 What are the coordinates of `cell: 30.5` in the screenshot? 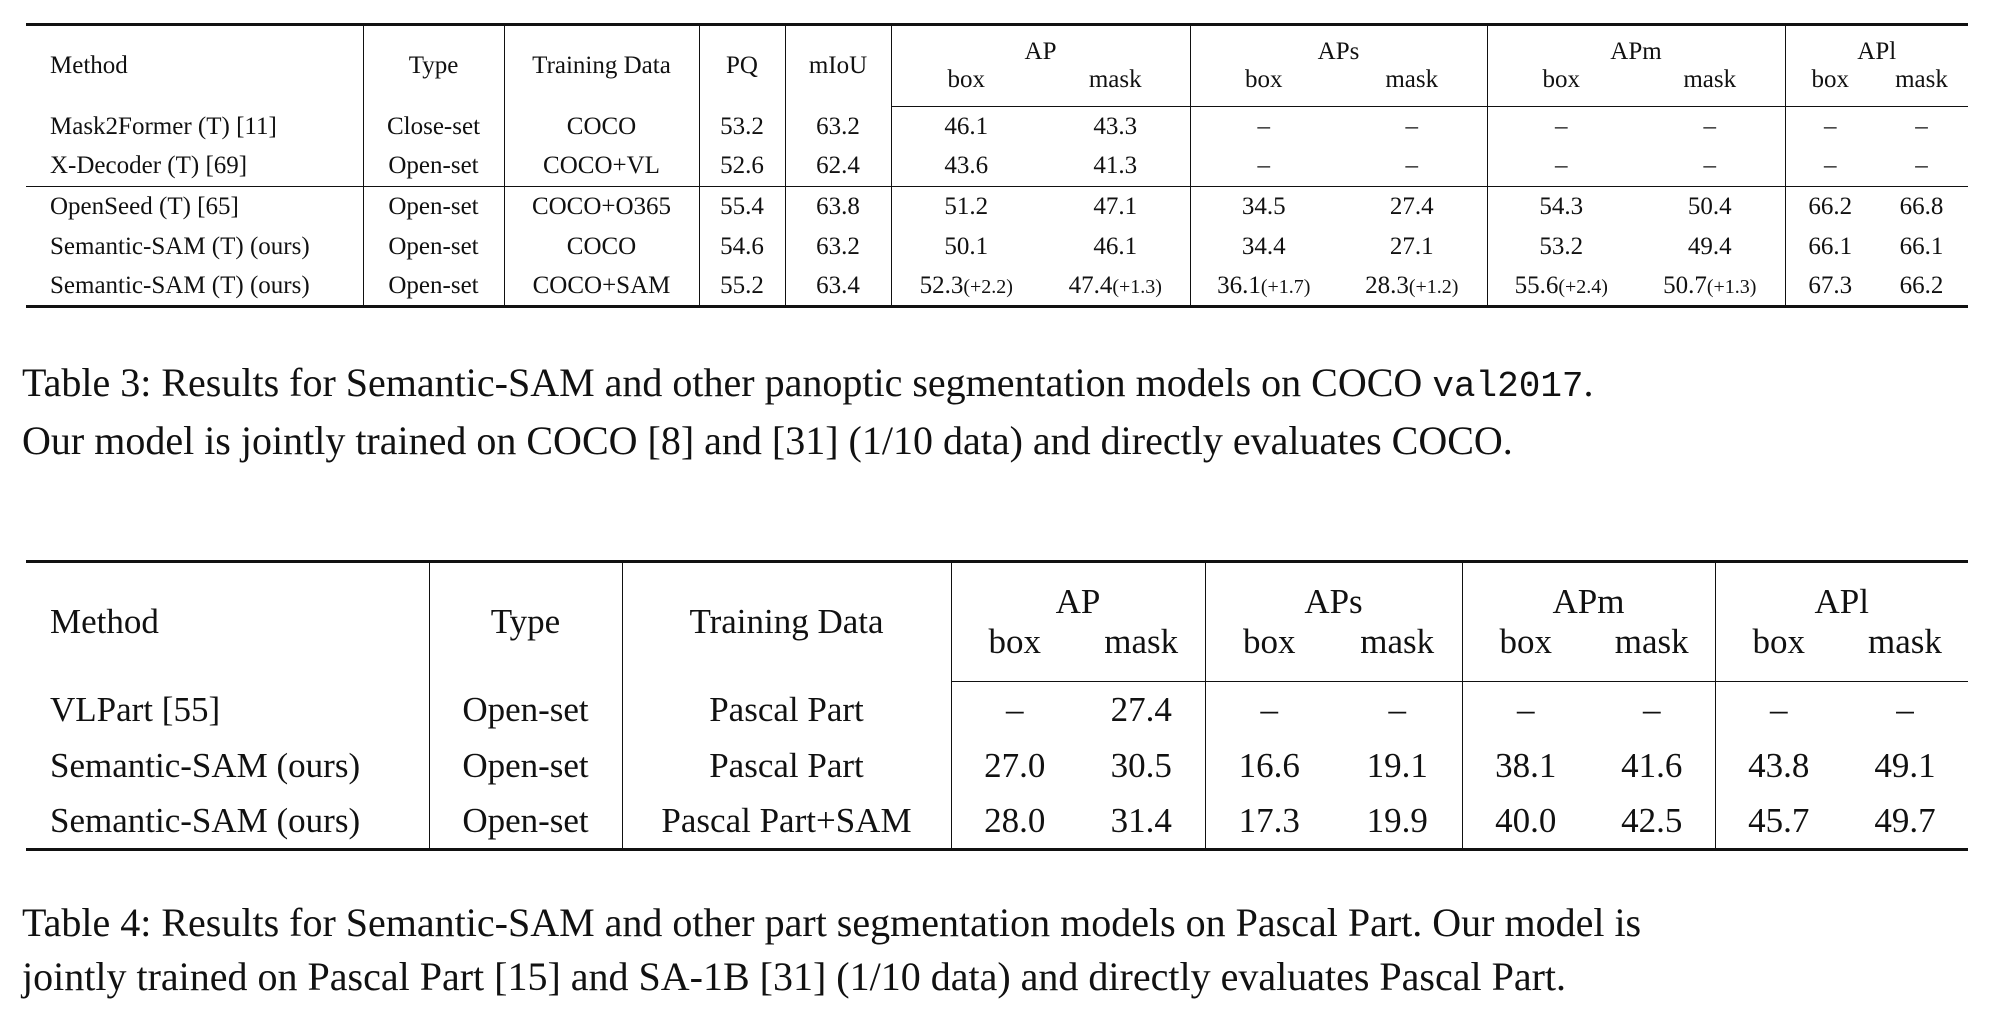 It's located at (1142, 765).